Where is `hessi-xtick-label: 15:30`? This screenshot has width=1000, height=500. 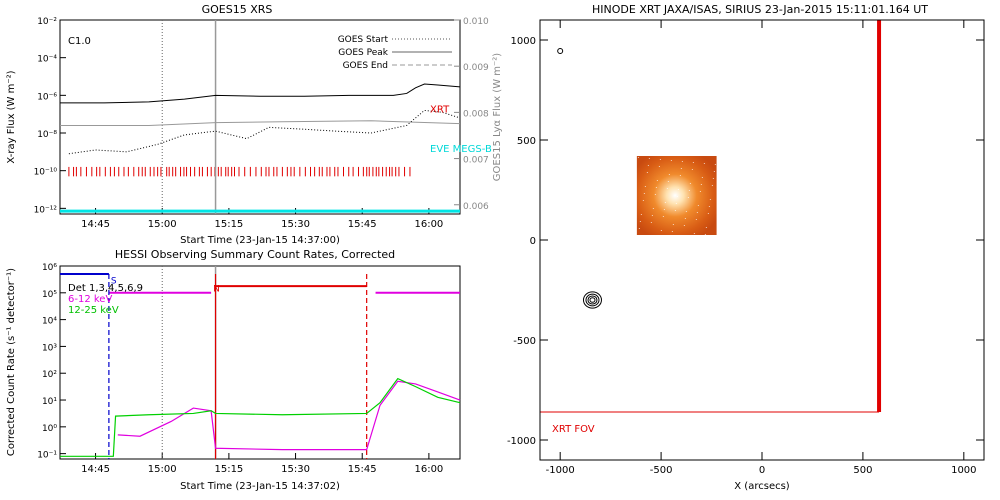
hessi-xtick-label: 15:30 is located at coordinates (295, 469).